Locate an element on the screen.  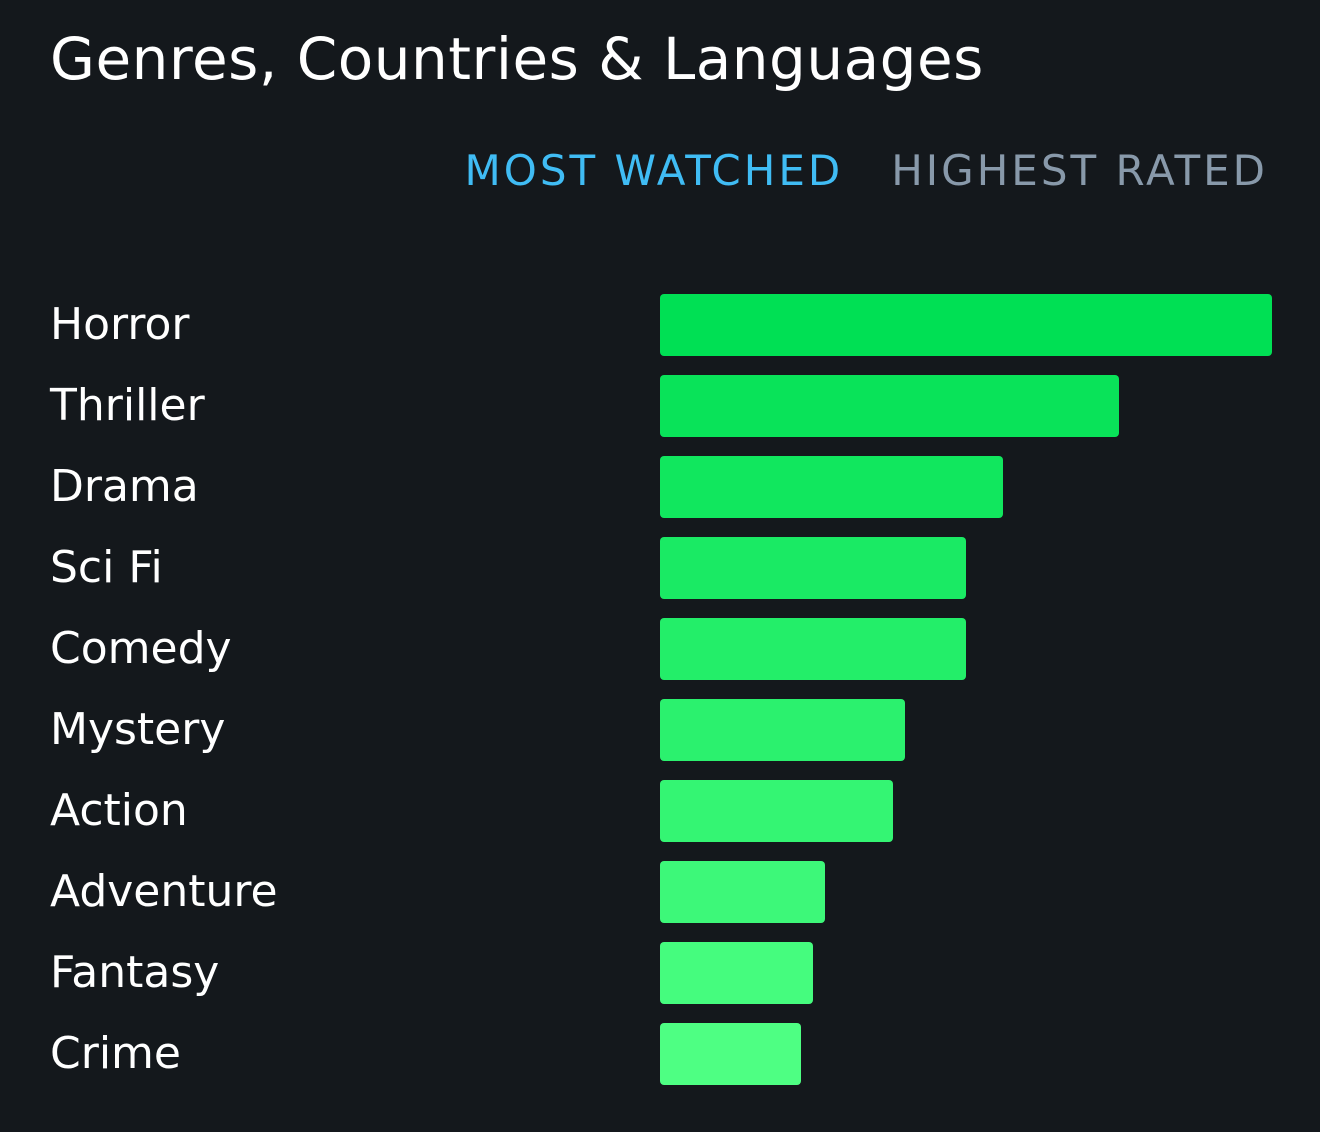
genre-label: Adventure is located at coordinates (164, 891).